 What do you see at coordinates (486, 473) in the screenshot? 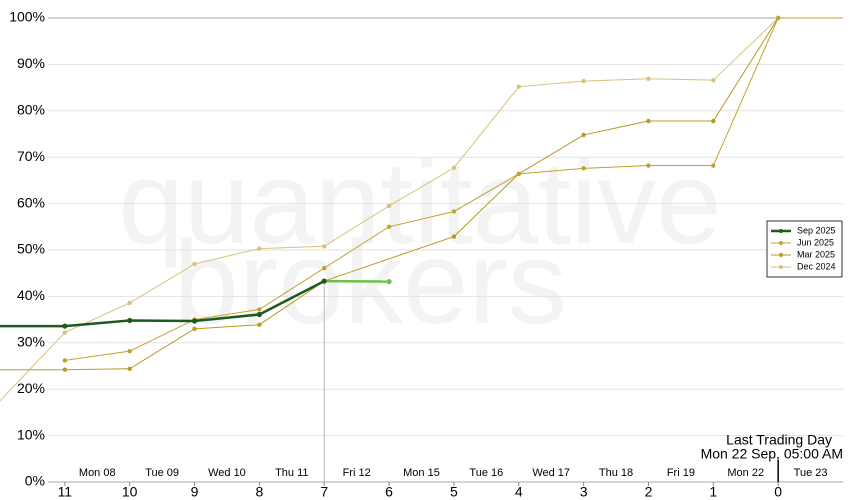
I see `day-label: Tue 16` at bounding box center [486, 473].